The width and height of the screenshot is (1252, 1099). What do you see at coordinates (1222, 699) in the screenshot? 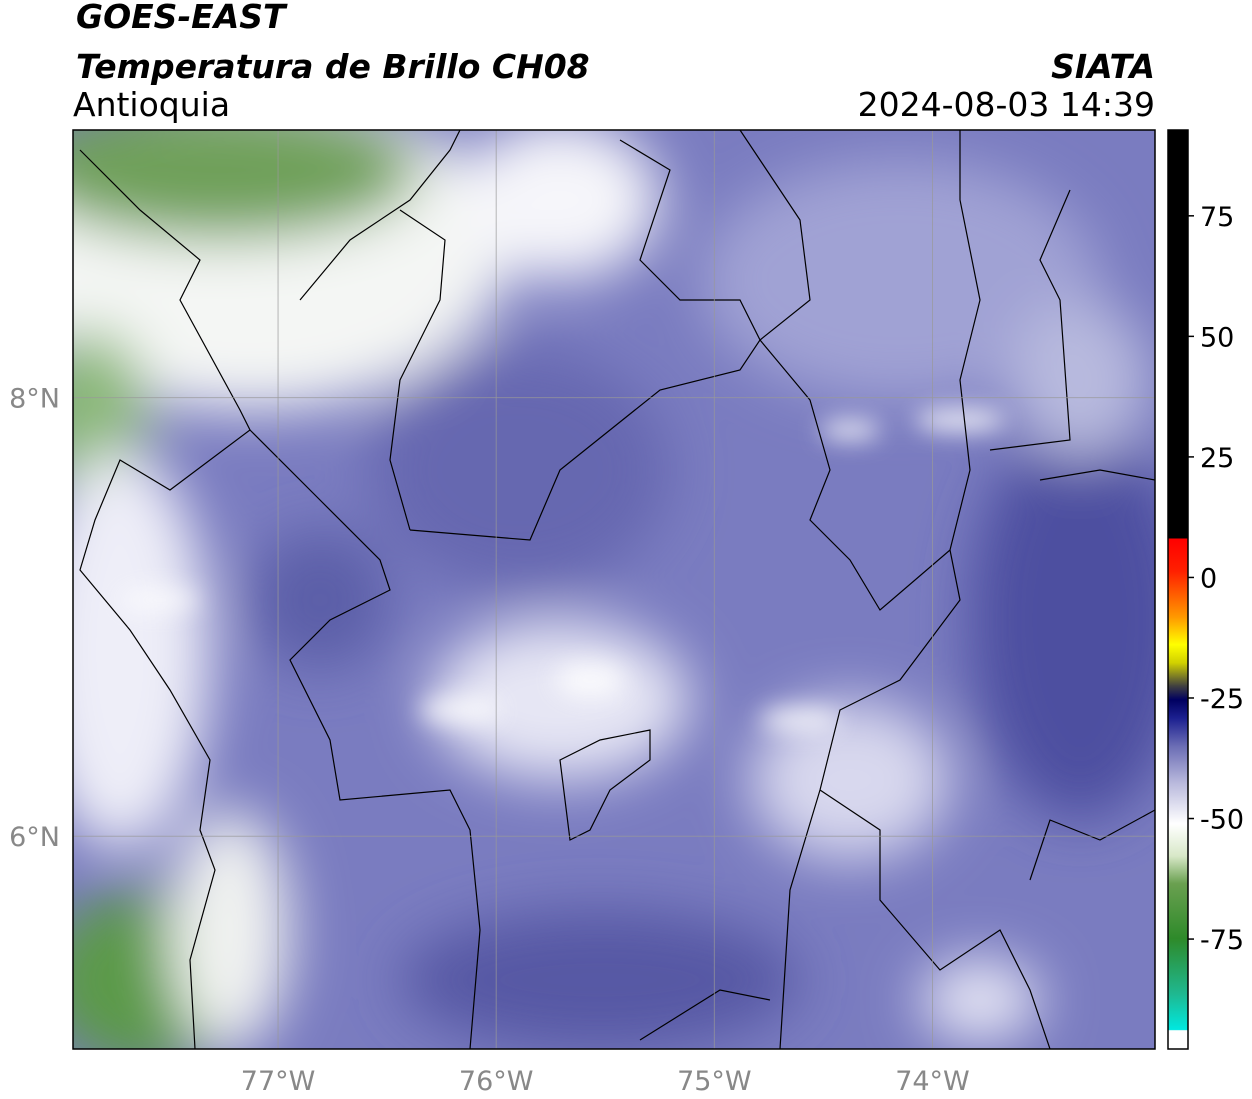
I see `colorbar-tick-label: -25` at bounding box center [1222, 699].